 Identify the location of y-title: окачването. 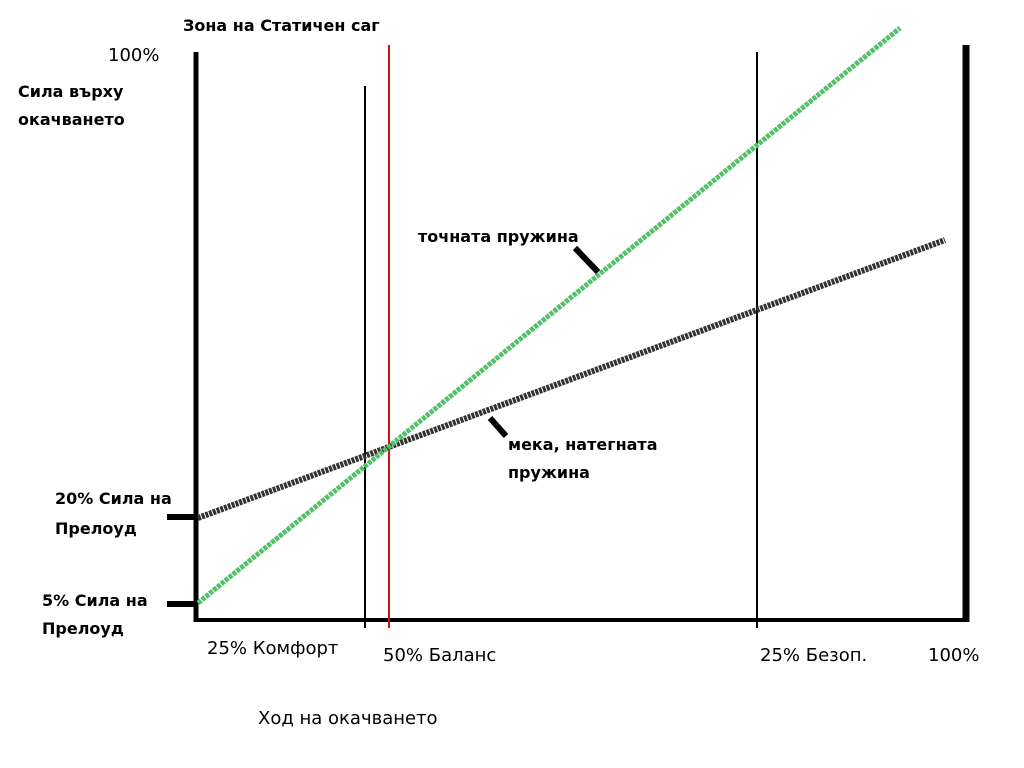
(71, 119).